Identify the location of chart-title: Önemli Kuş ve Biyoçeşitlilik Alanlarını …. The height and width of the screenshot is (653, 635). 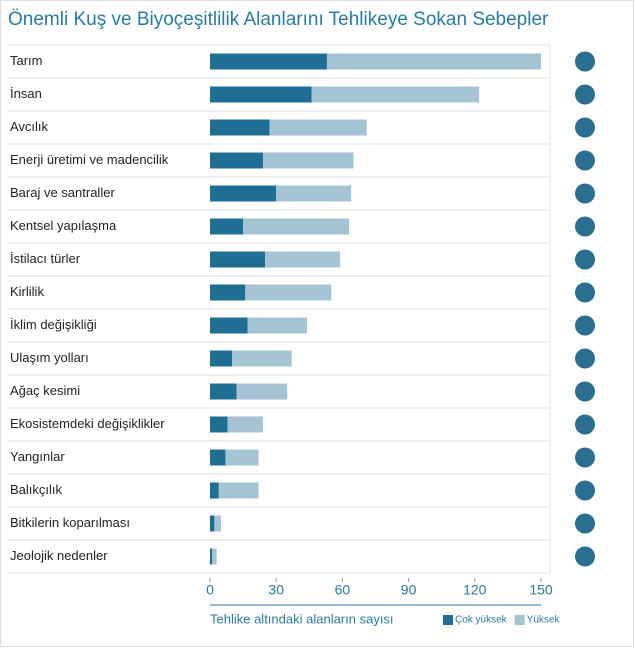
(278, 19).